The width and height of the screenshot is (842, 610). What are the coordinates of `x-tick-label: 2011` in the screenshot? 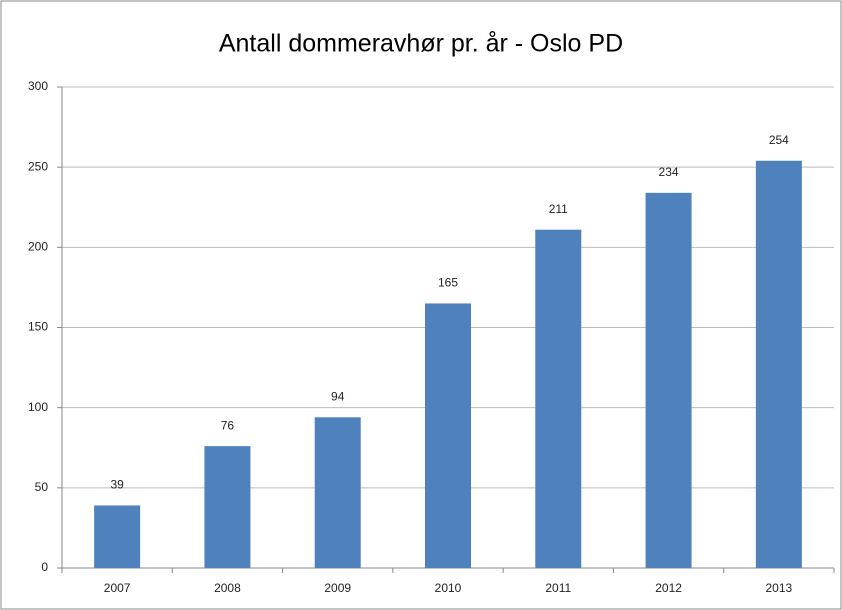 It's located at (558, 588).